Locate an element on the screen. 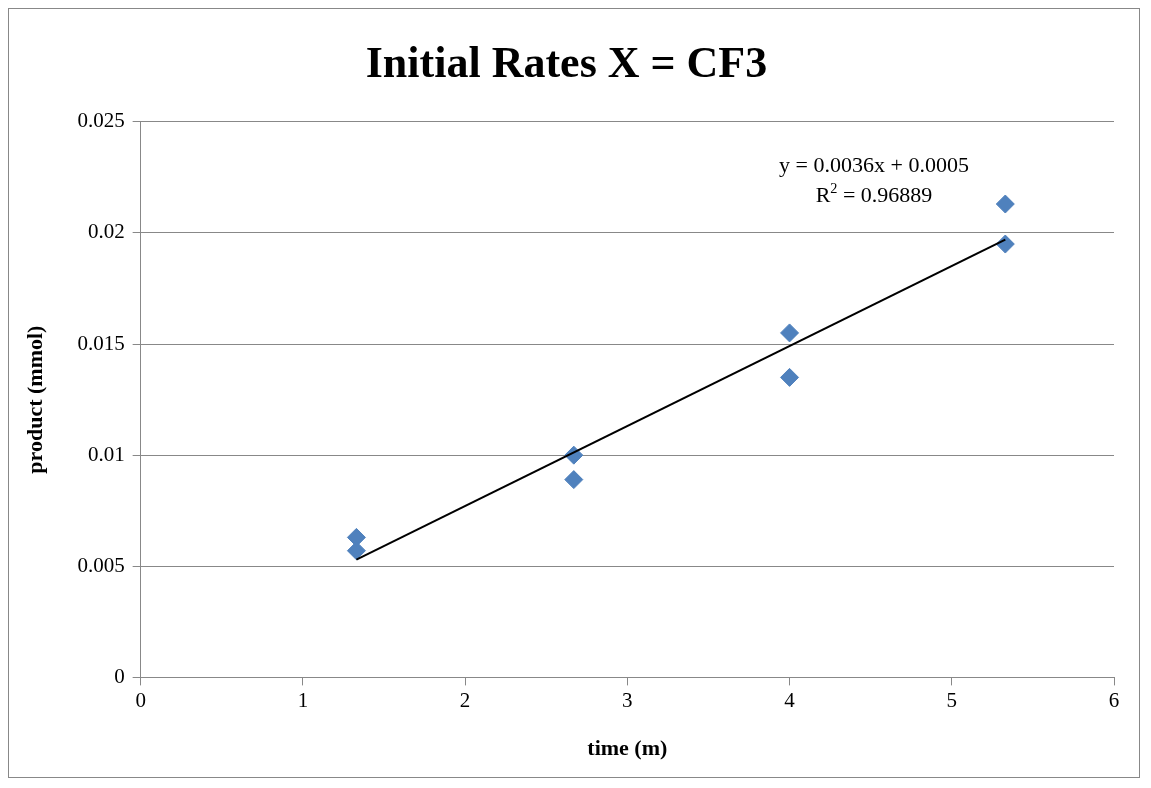  y-tick-label: 0.02 is located at coordinates (106, 231).